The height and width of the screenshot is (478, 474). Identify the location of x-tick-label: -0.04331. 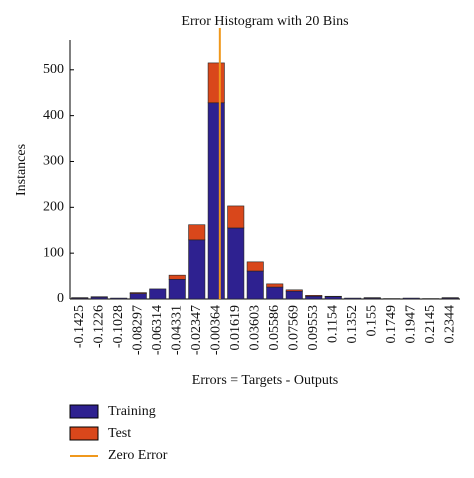
(176, 330).